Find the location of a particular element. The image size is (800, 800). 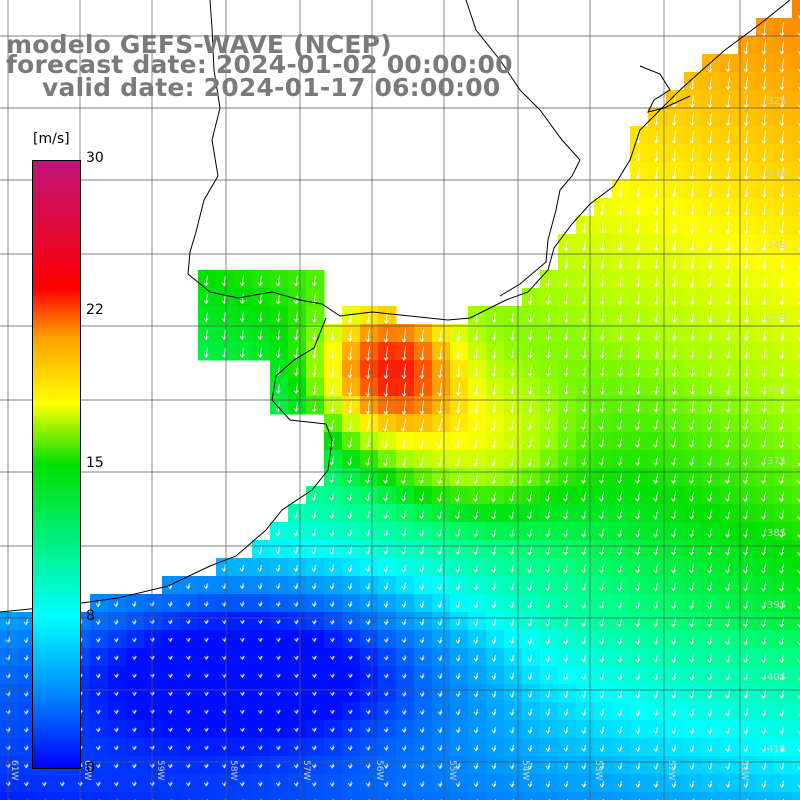

lon-label: 54W is located at coordinates (525, 770).